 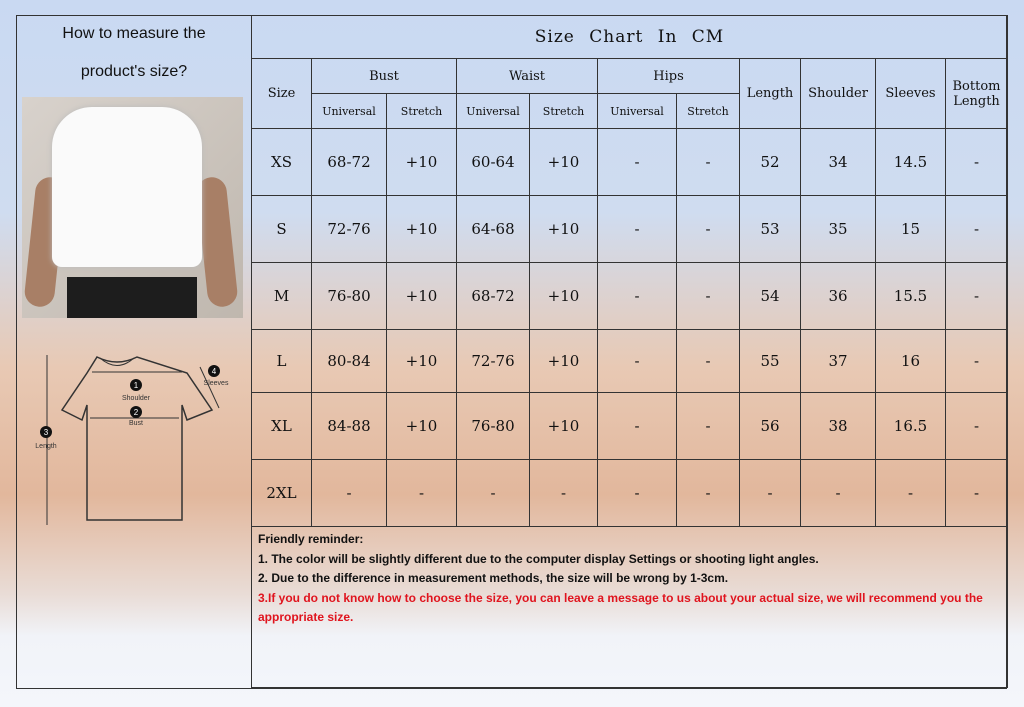 What do you see at coordinates (281, 162) in the screenshot?
I see `table-cell: XS` at bounding box center [281, 162].